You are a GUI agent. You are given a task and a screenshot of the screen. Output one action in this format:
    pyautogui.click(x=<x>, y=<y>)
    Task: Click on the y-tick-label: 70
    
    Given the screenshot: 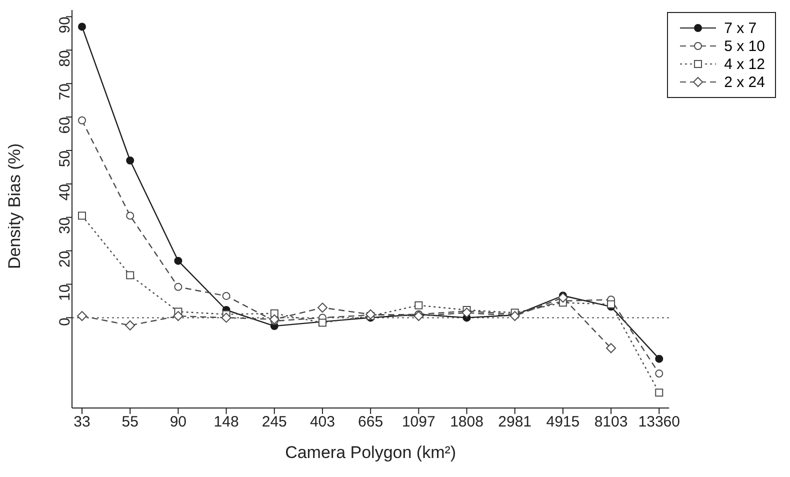 What is the action you would take?
    pyautogui.click(x=65, y=92)
    